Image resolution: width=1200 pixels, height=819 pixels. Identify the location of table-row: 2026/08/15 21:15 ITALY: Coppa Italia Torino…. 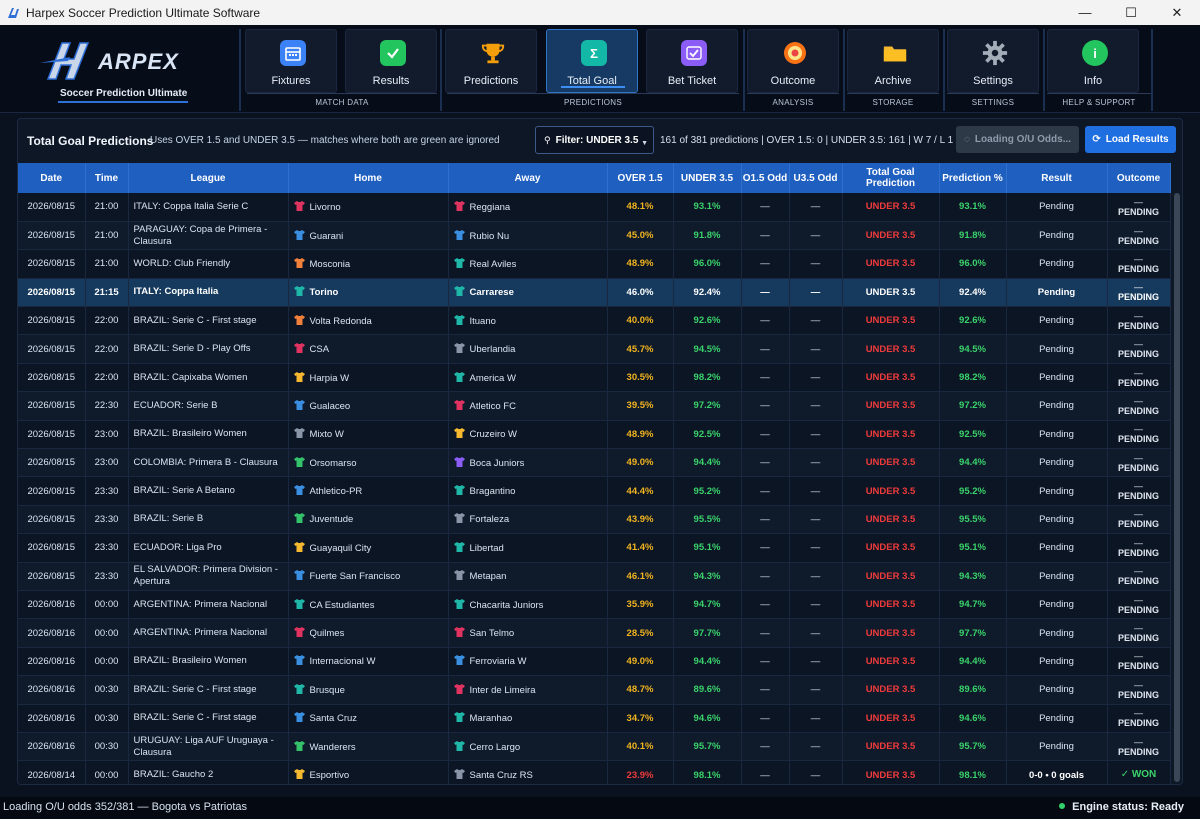
(594, 293).